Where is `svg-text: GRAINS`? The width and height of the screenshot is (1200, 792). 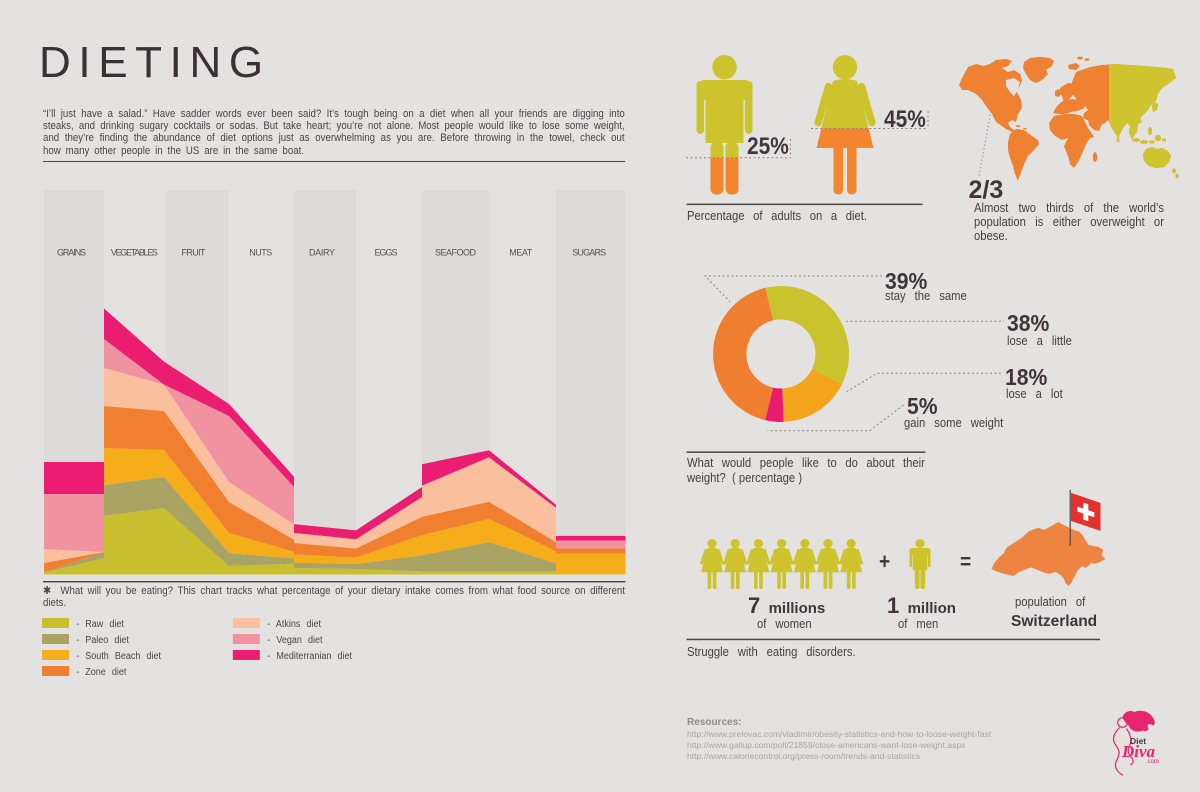 svg-text: GRAINS is located at coordinates (71, 253).